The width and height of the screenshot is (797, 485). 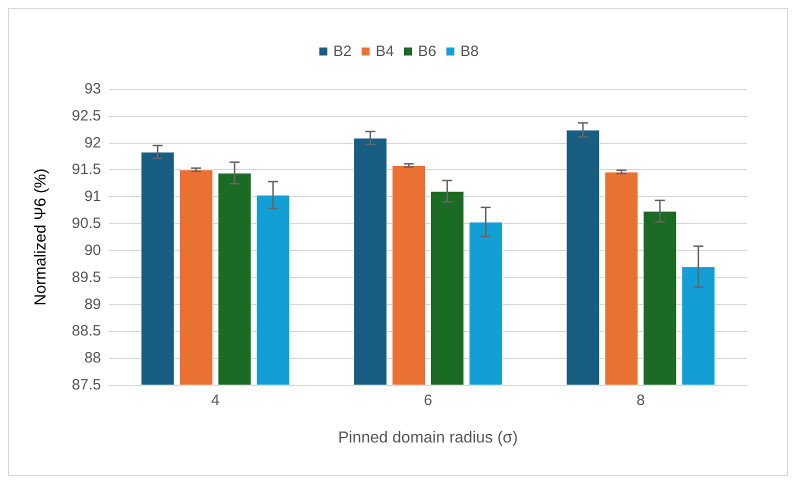 I want to click on y-tick-label: 93, so click(x=92, y=89).